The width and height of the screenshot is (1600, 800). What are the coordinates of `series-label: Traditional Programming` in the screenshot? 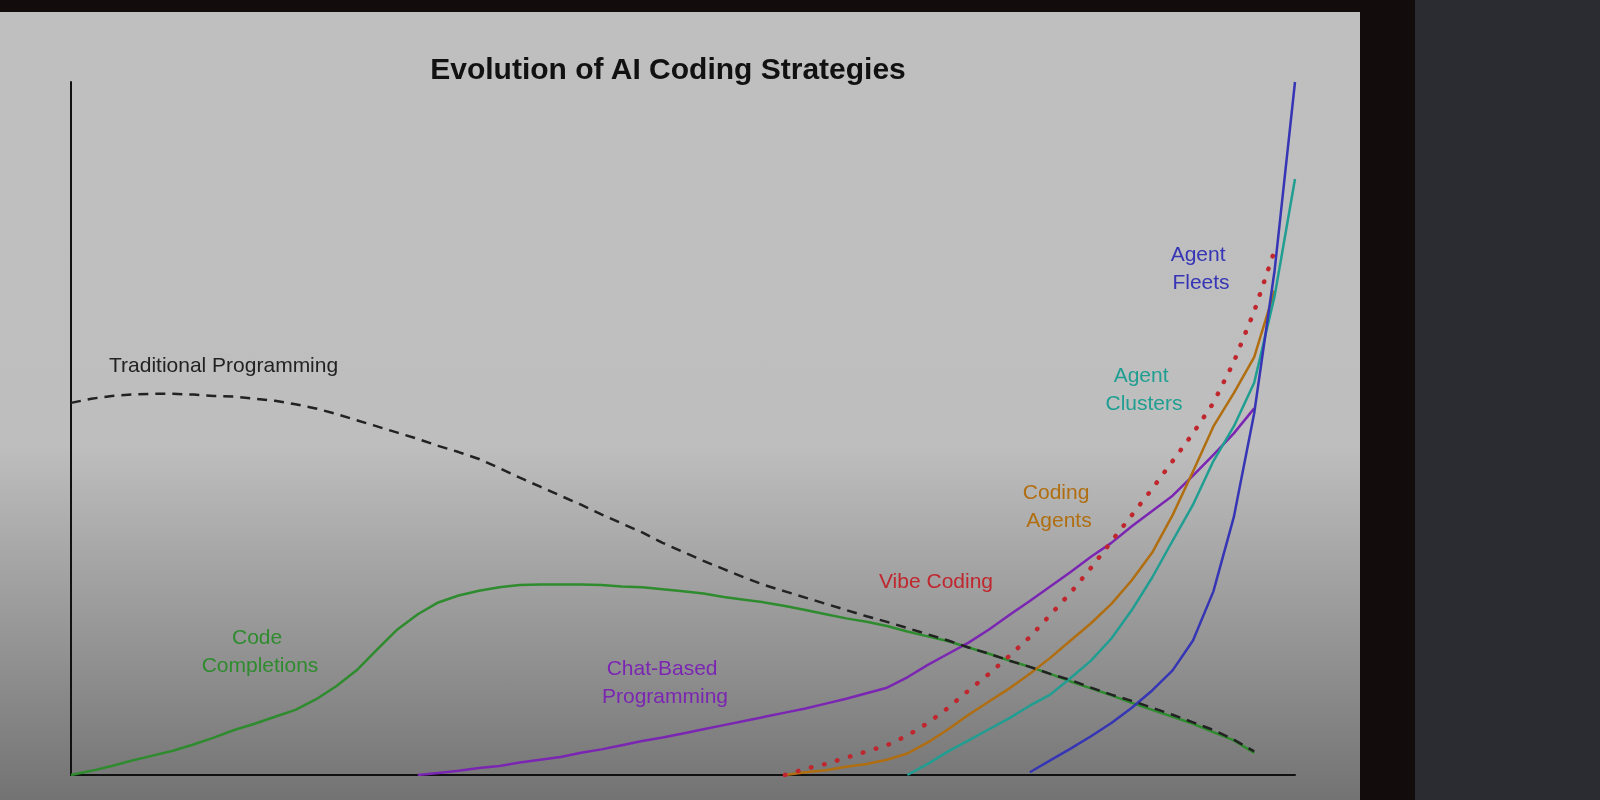 It's located at (224, 364).